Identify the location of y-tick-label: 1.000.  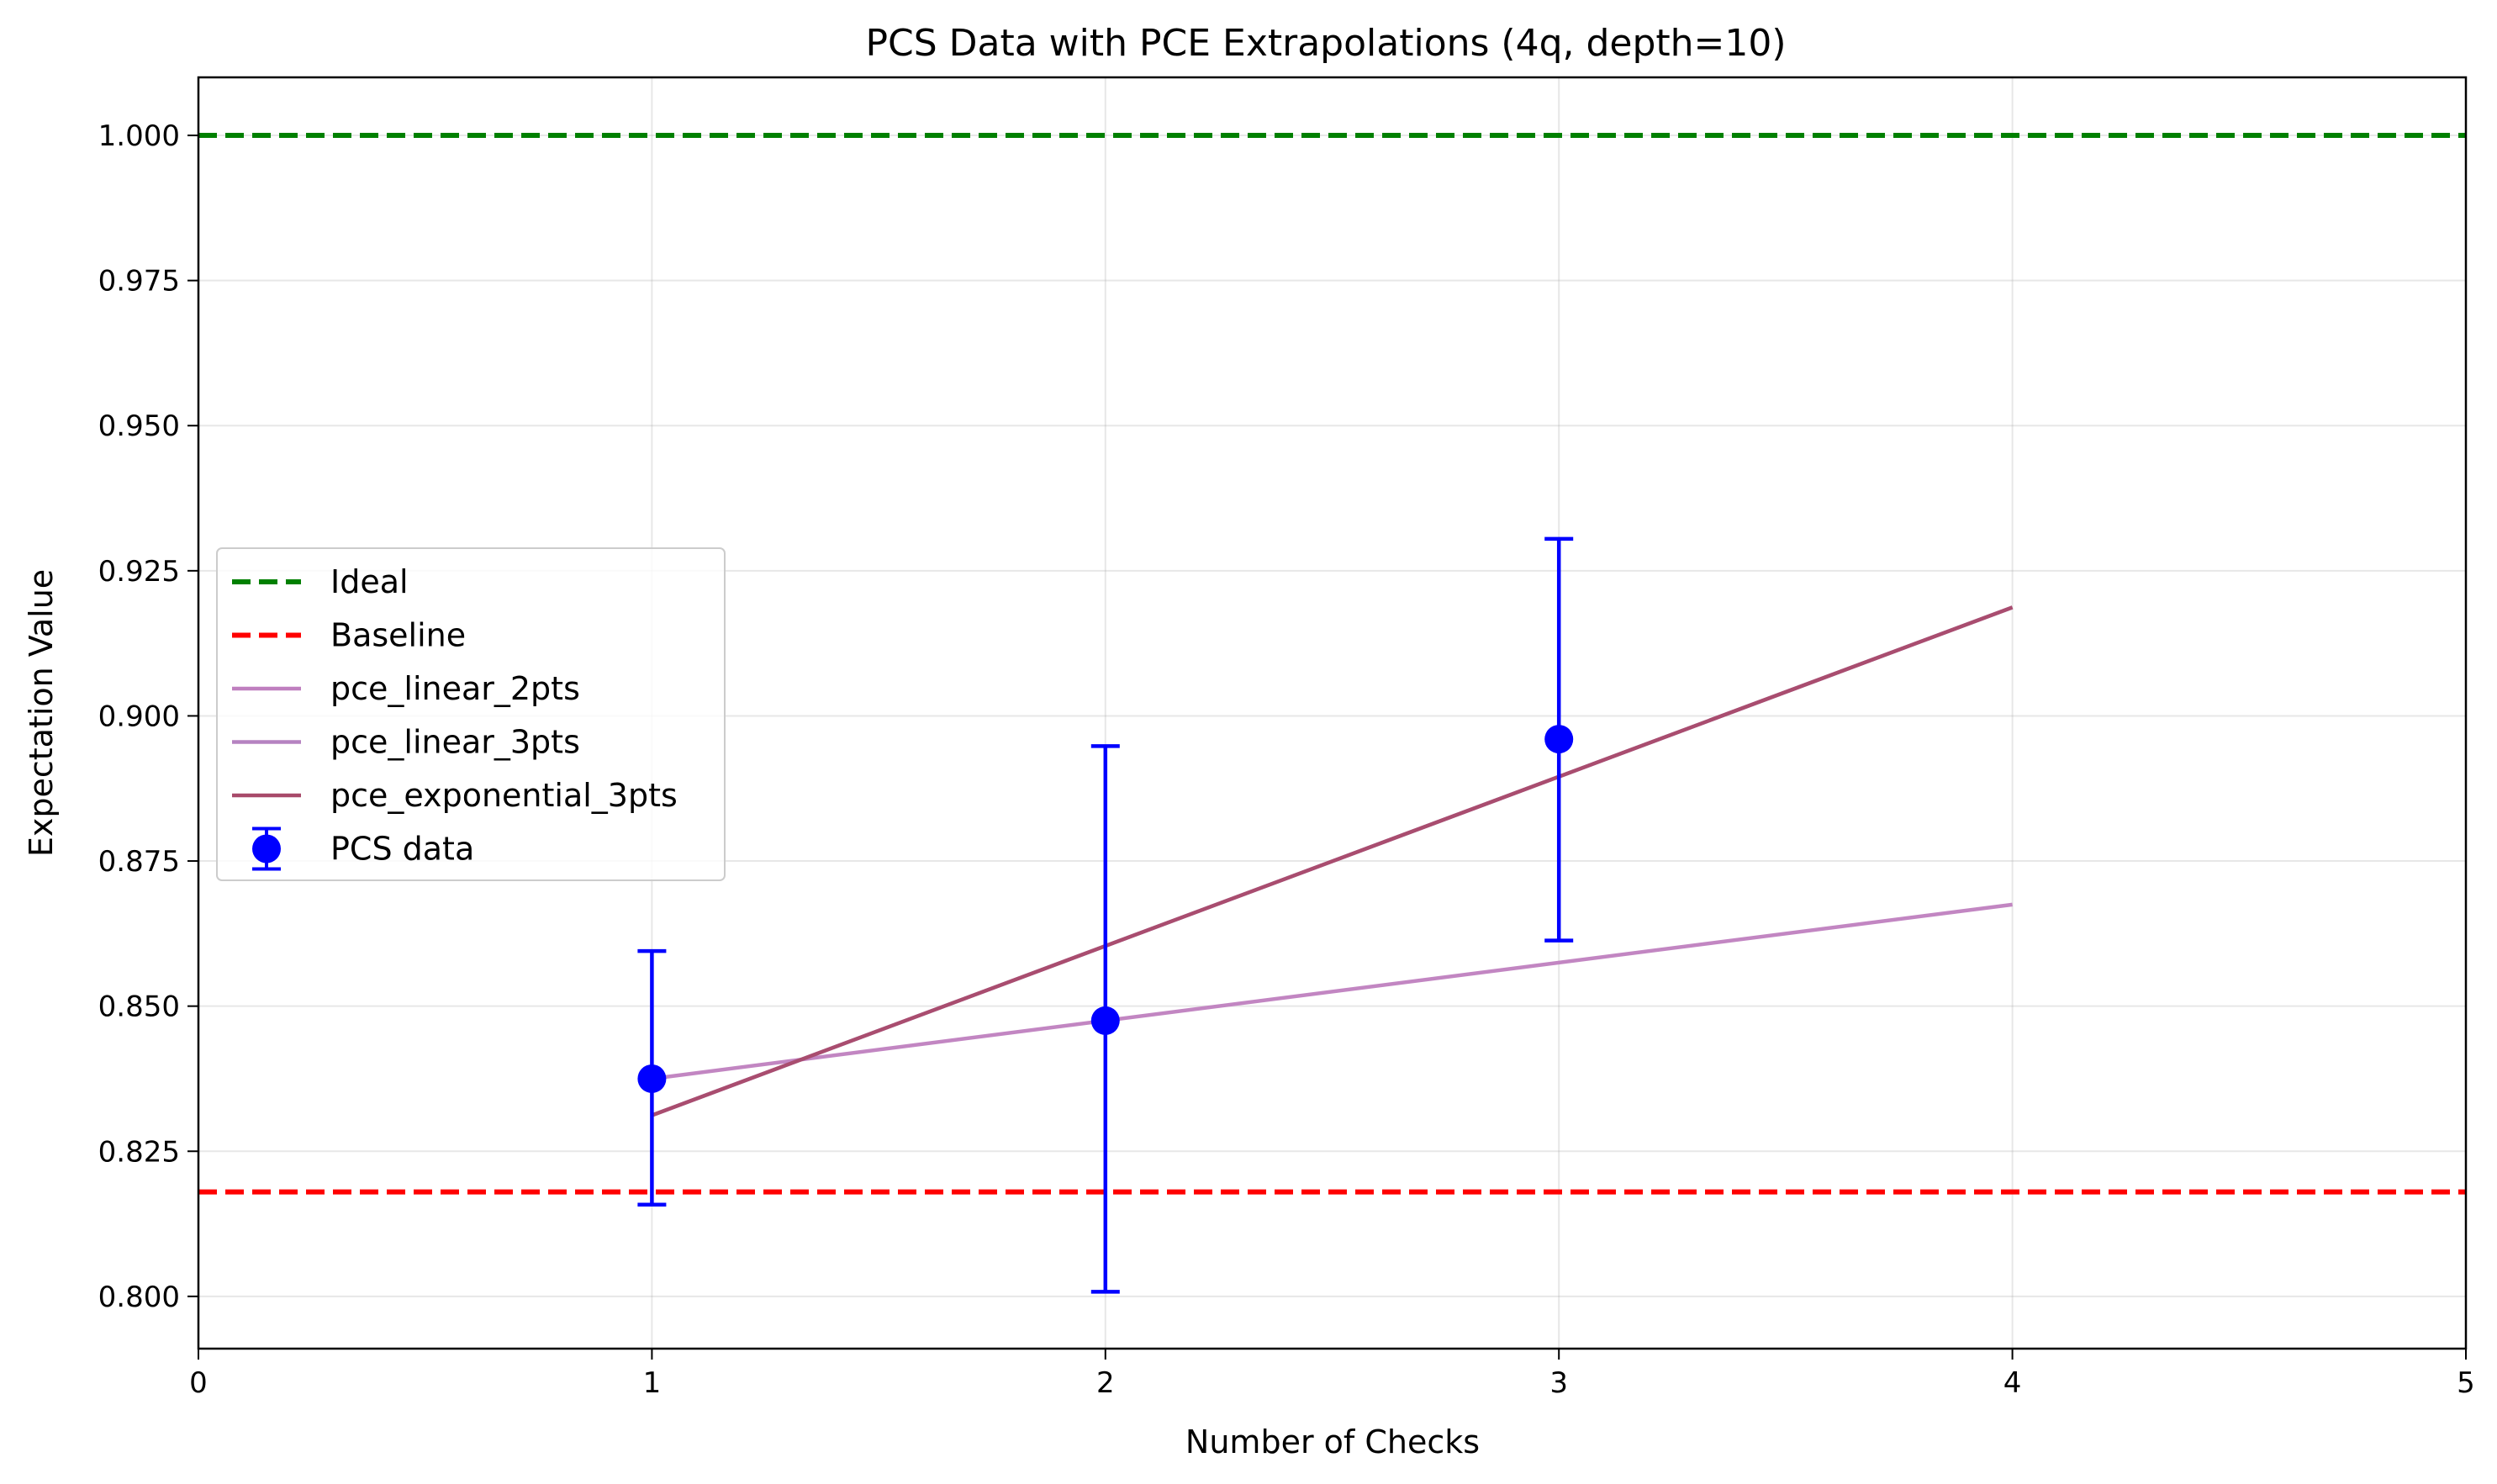
(139, 136).